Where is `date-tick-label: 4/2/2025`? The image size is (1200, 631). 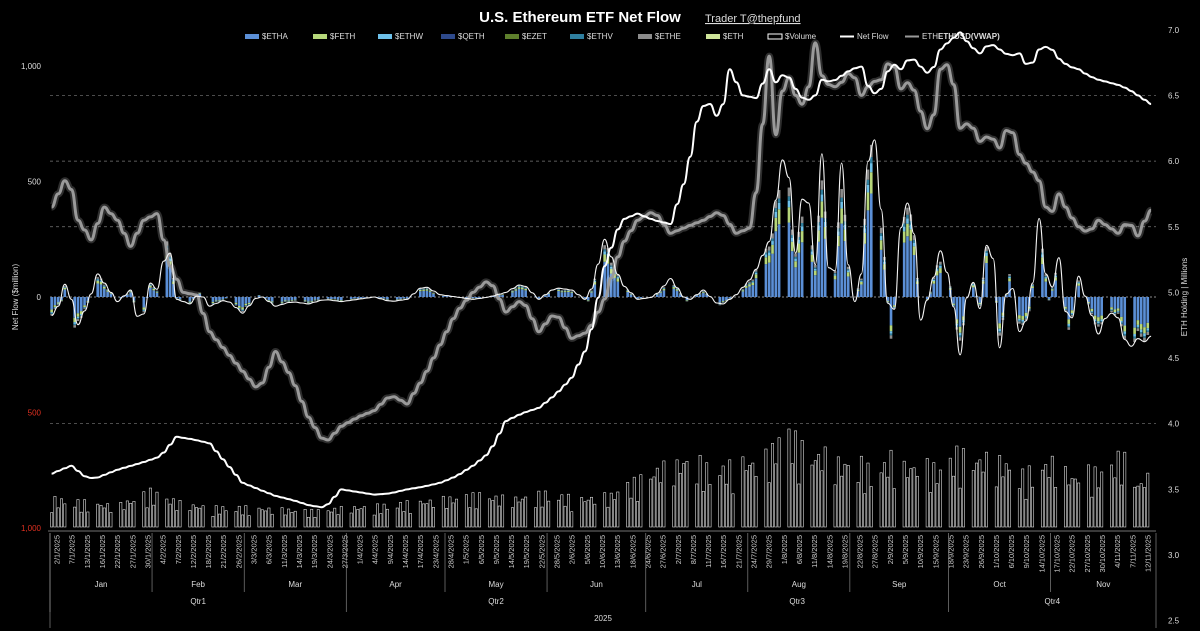
date-tick-label: 4/2/2025 is located at coordinates (163, 549).